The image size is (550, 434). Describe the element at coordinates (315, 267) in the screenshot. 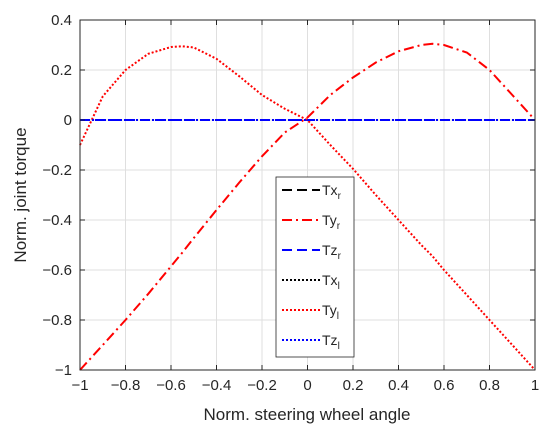

I see `legend-box` at that location.